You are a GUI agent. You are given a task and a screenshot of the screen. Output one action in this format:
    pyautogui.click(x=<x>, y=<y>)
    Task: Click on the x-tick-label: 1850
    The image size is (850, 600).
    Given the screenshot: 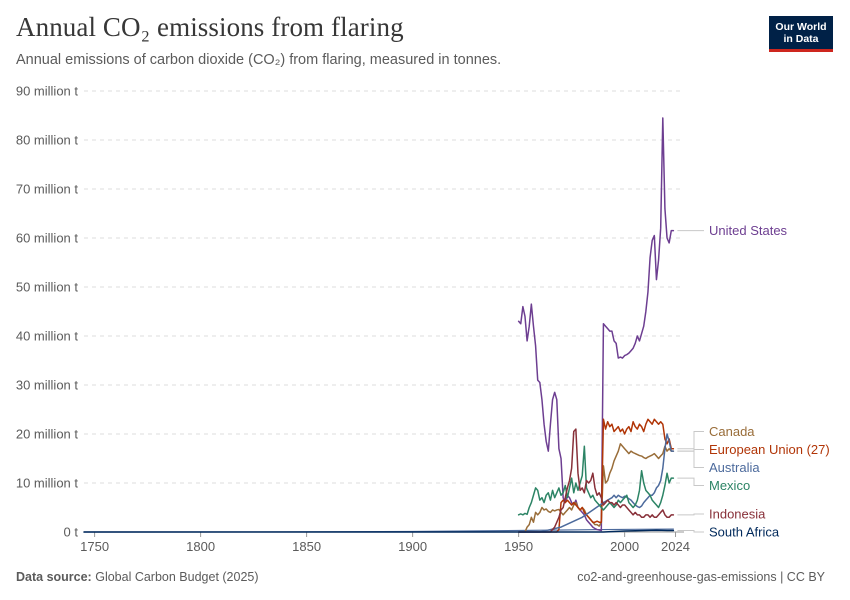 What is the action you would take?
    pyautogui.click(x=306, y=546)
    